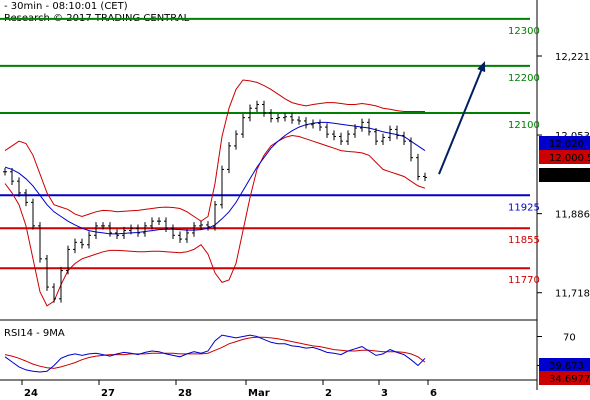  I want to click on value-box-ma: 12,020, so click(564, 143).